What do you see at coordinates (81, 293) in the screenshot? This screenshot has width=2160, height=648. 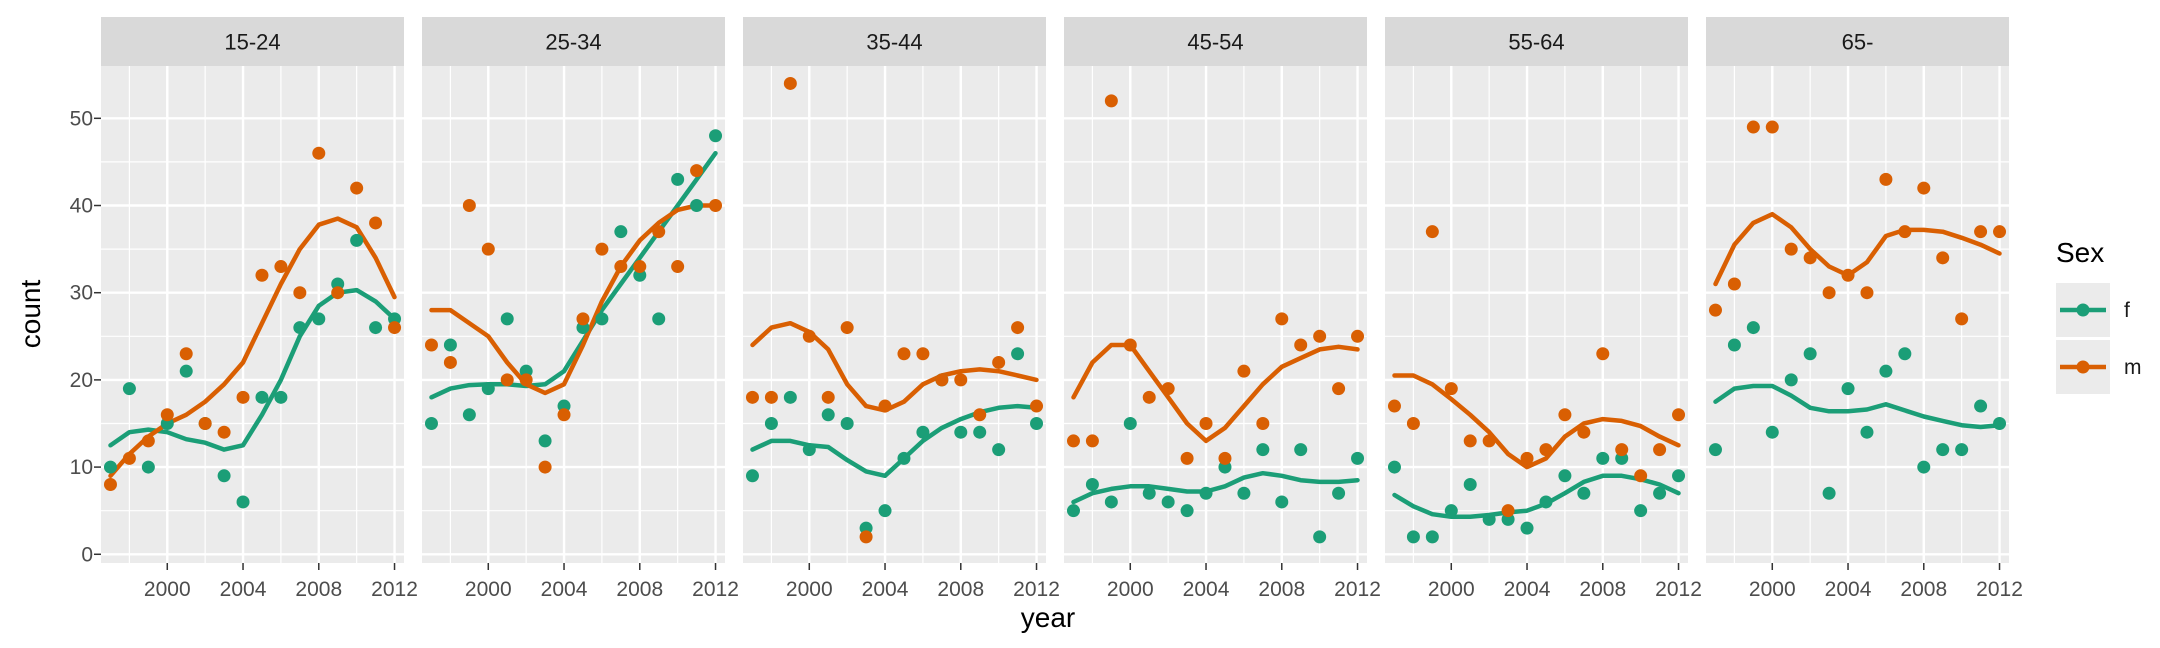 I see `y-tick-label: 30` at bounding box center [81, 293].